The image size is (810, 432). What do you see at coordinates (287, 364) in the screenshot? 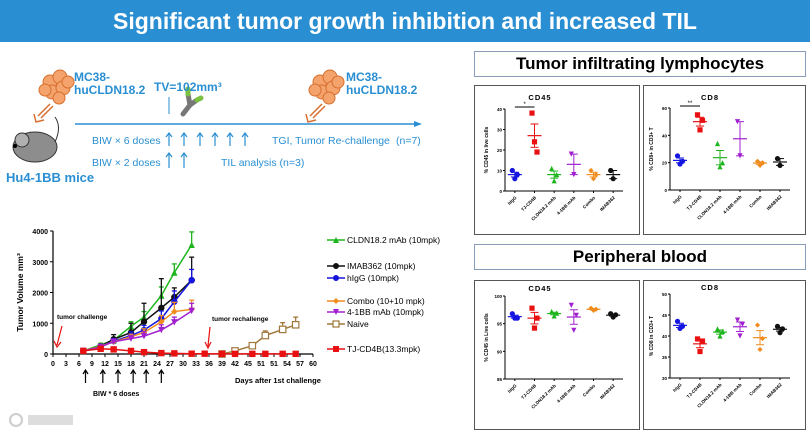
I see `x-tick-label: 54` at bounding box center [287, 364].